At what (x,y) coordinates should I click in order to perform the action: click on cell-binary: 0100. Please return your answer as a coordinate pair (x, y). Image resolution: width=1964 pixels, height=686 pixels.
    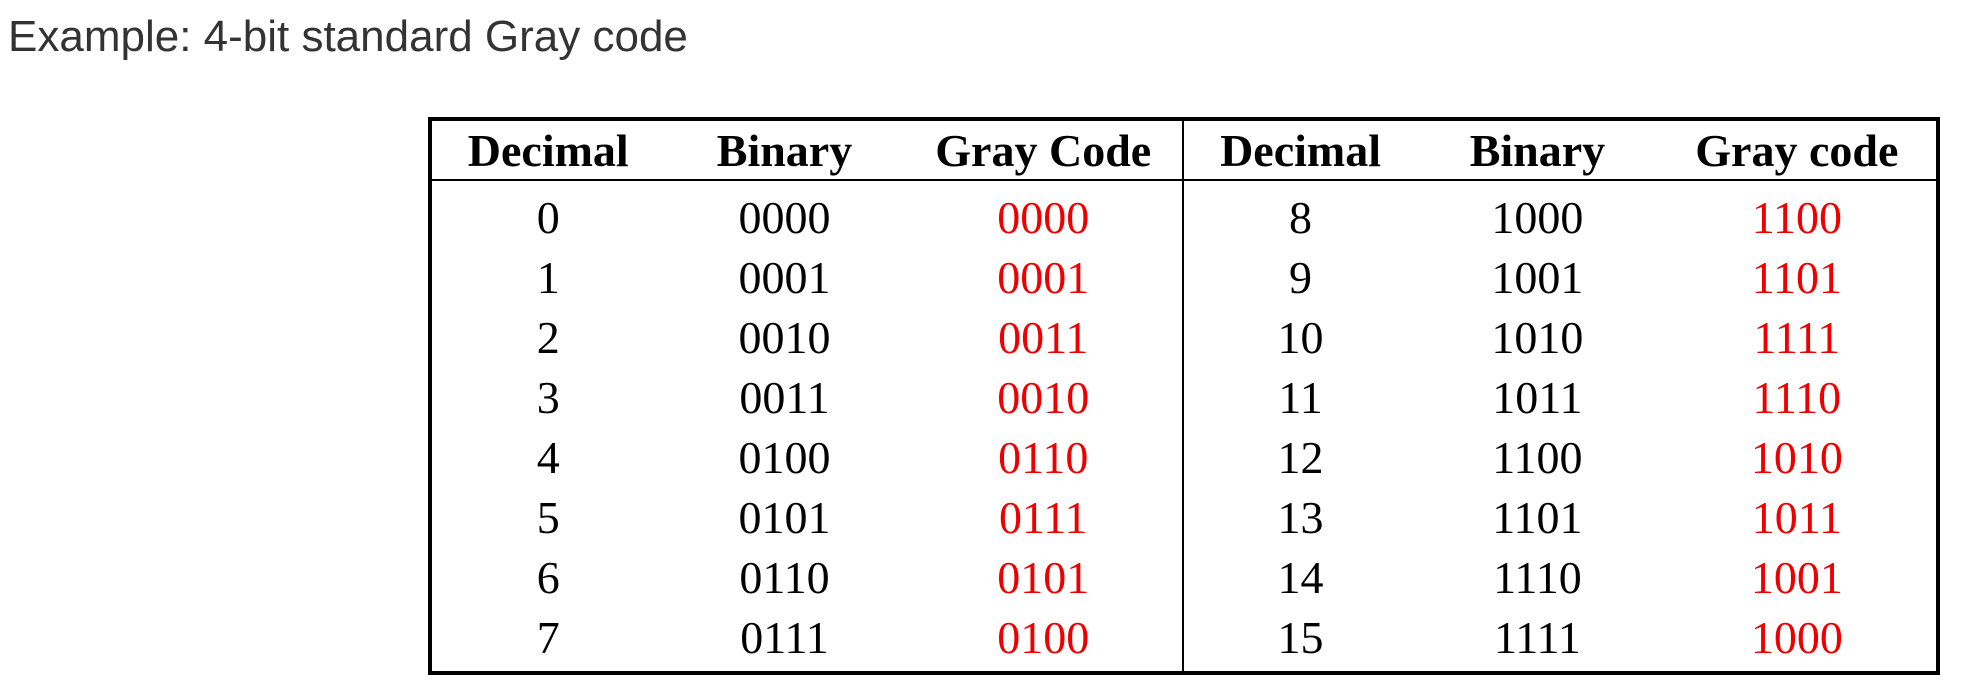
    Looking at the image, I should click on (784, 457).